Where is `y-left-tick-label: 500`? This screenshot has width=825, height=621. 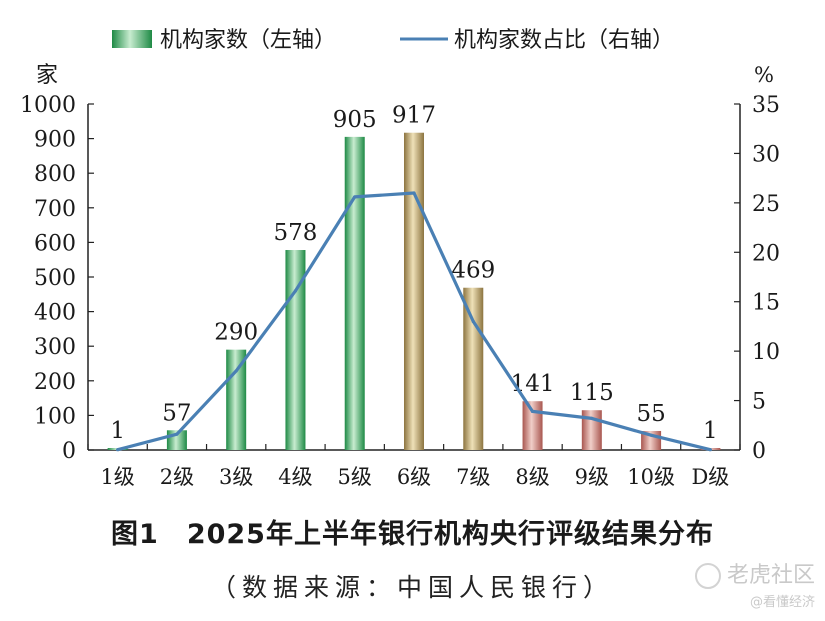
y-left-tick-label: 500 is located at coordinates (55, 278).